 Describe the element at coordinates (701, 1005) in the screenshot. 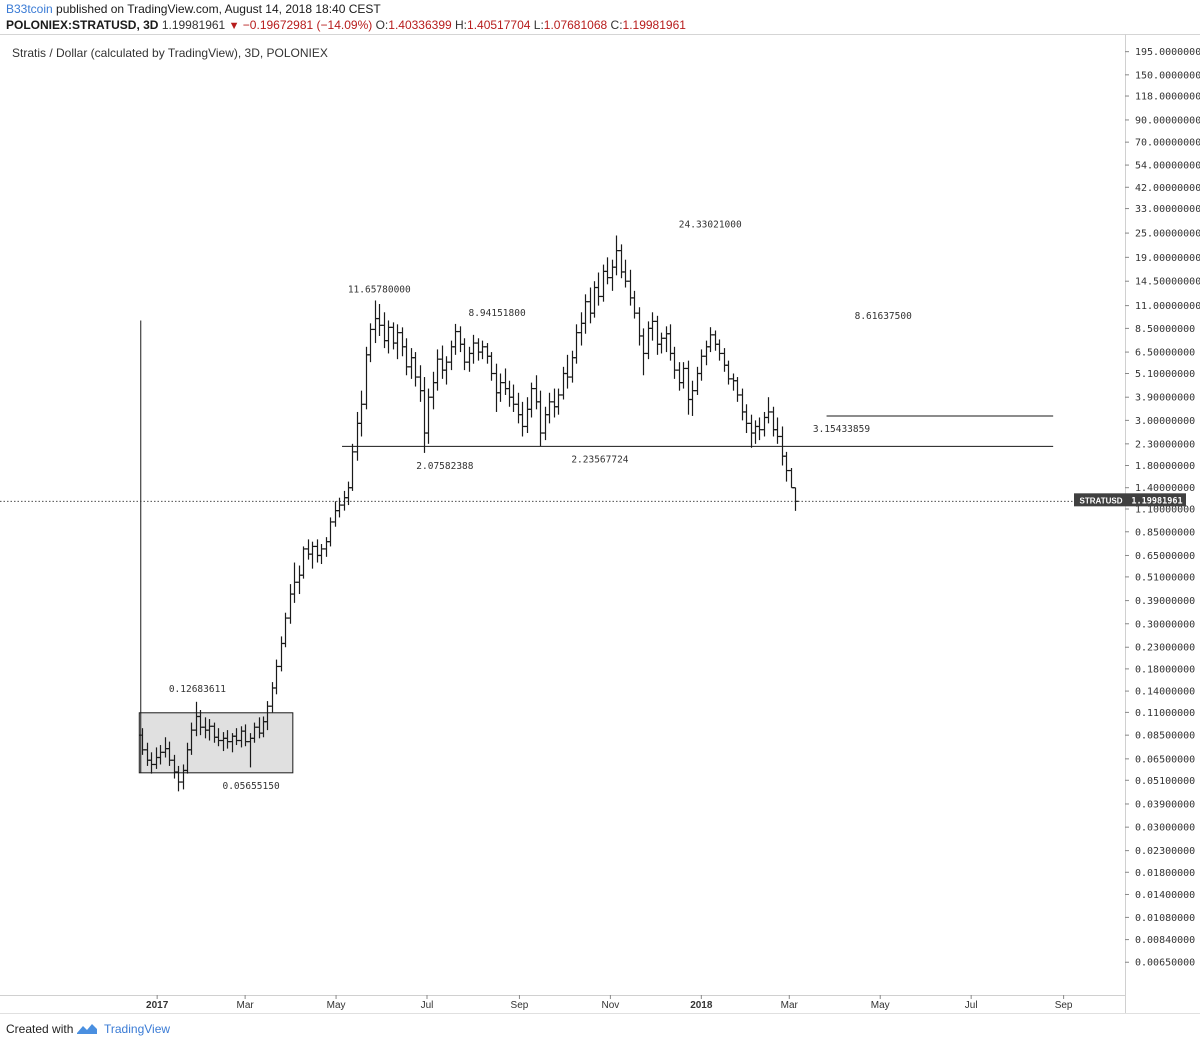

I see `x-tick-label: 2018` at that location.